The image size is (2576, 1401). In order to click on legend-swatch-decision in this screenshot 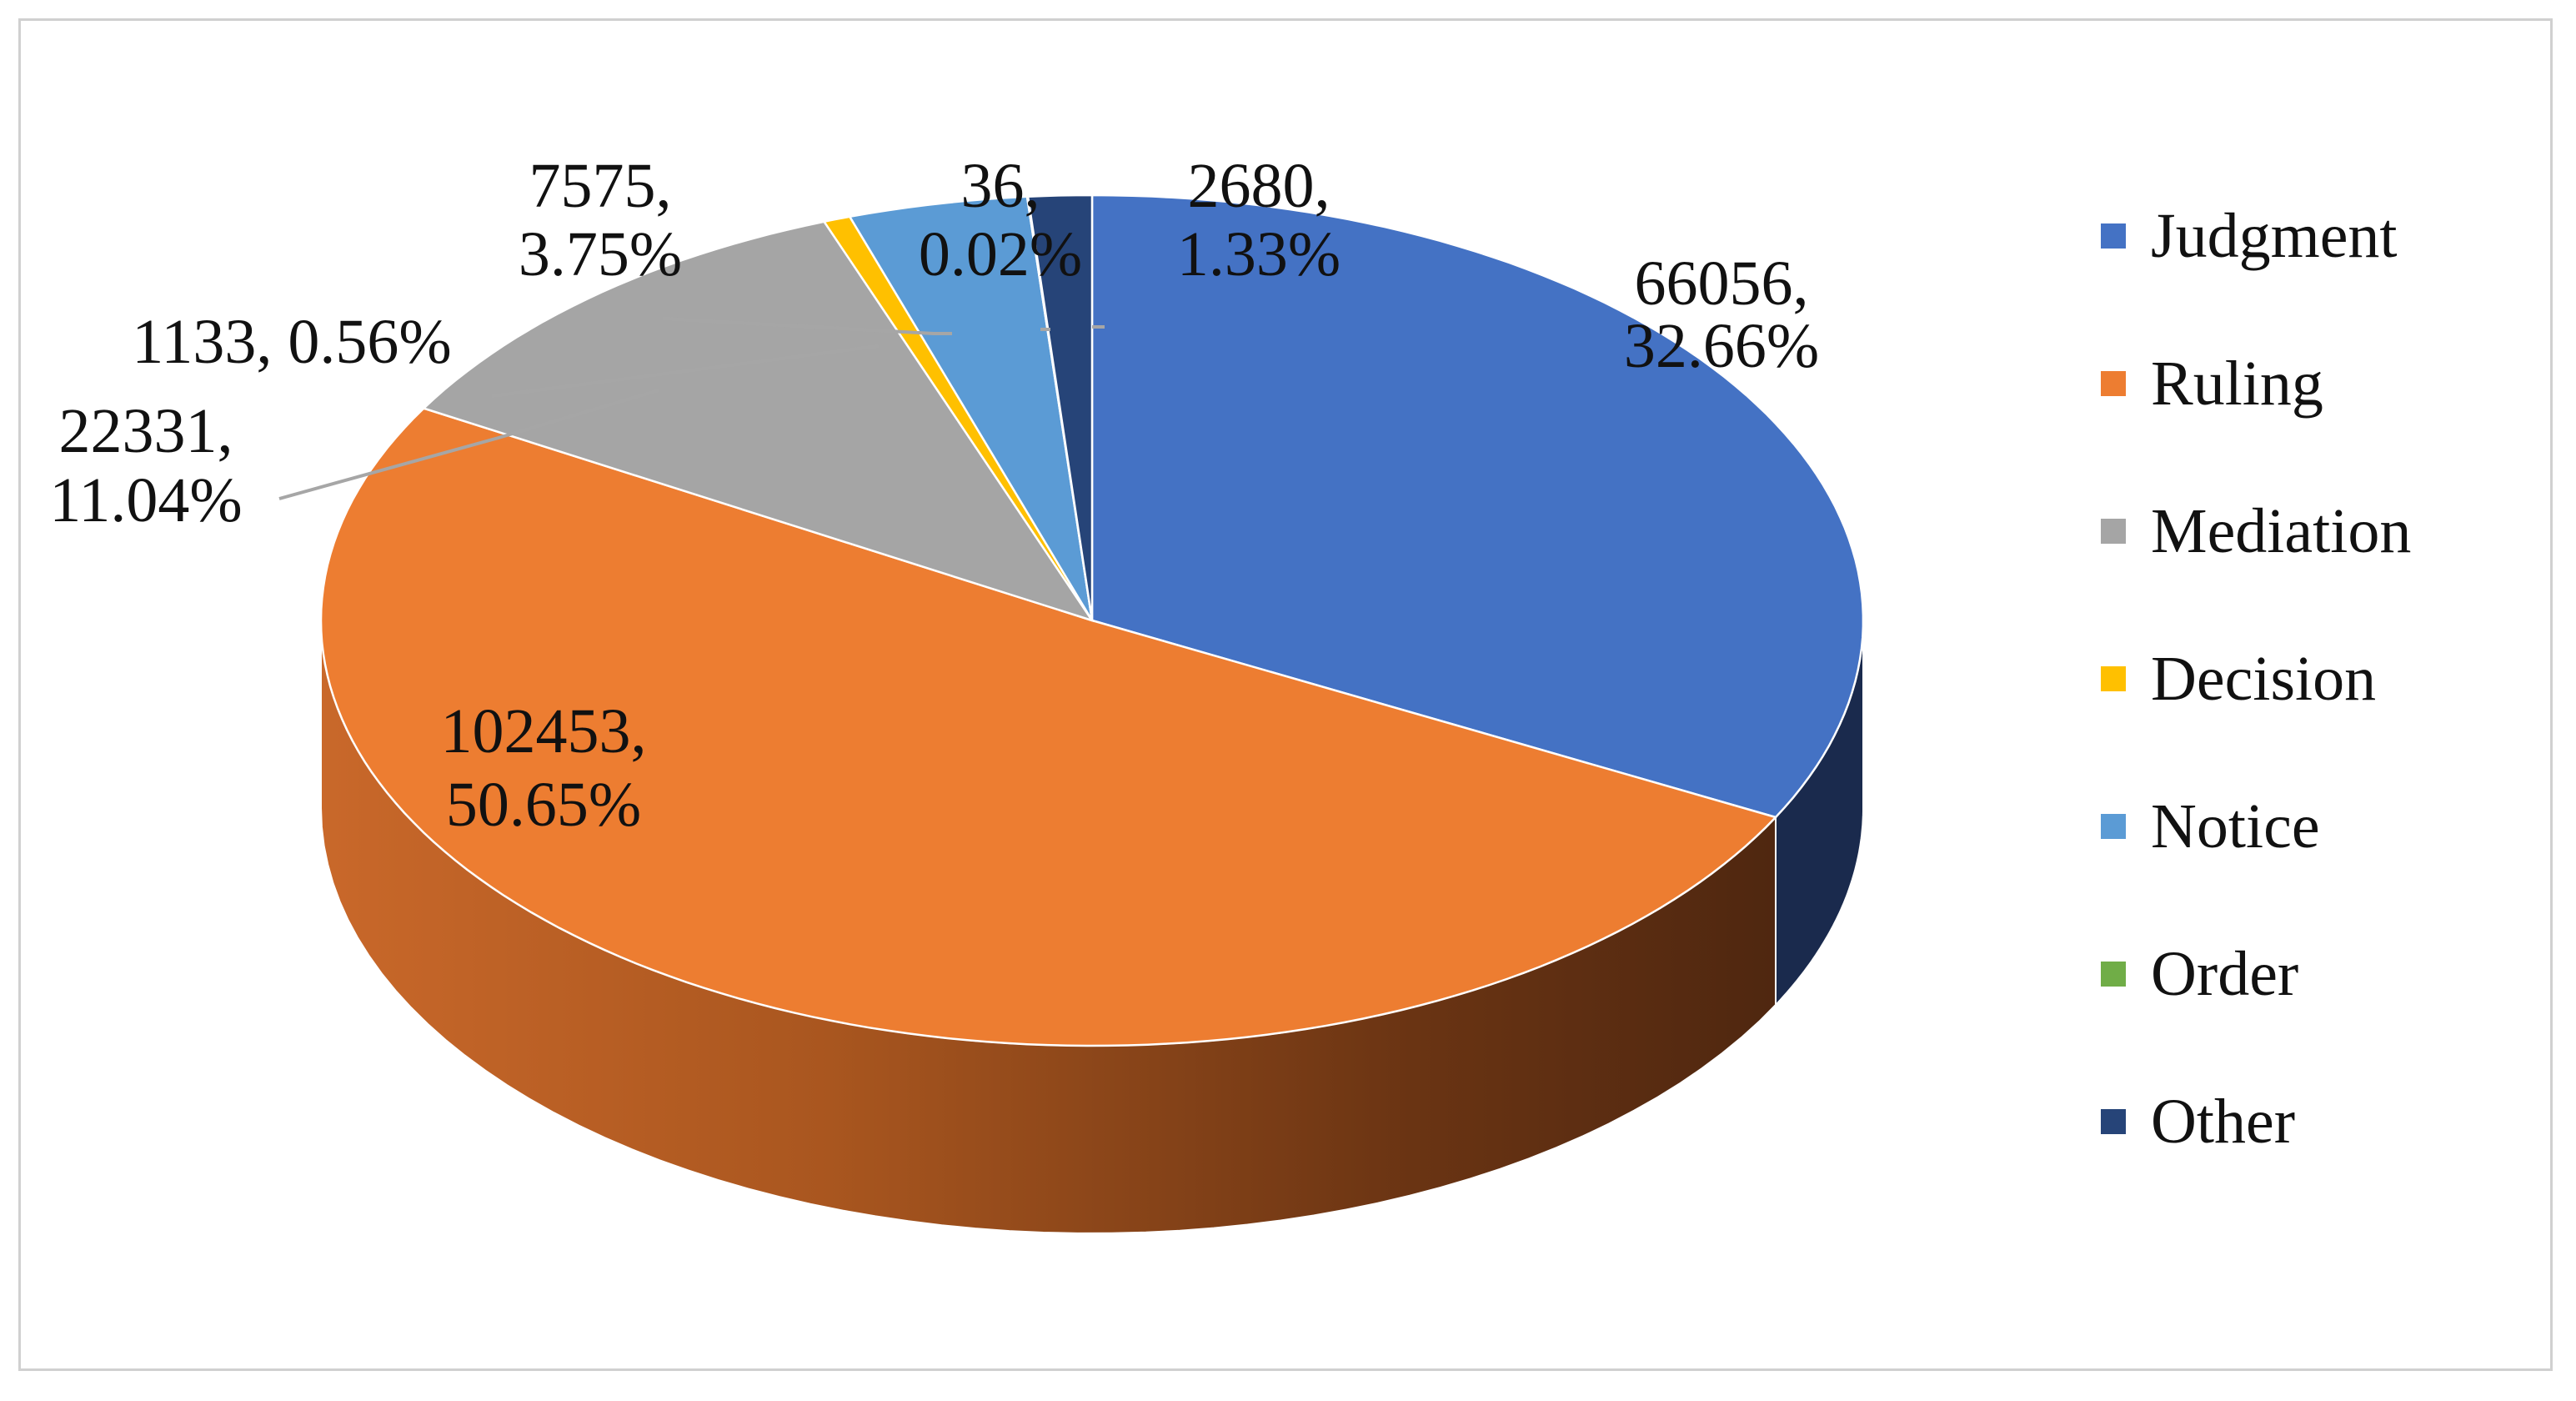, I will do `click(2113, 678)`.